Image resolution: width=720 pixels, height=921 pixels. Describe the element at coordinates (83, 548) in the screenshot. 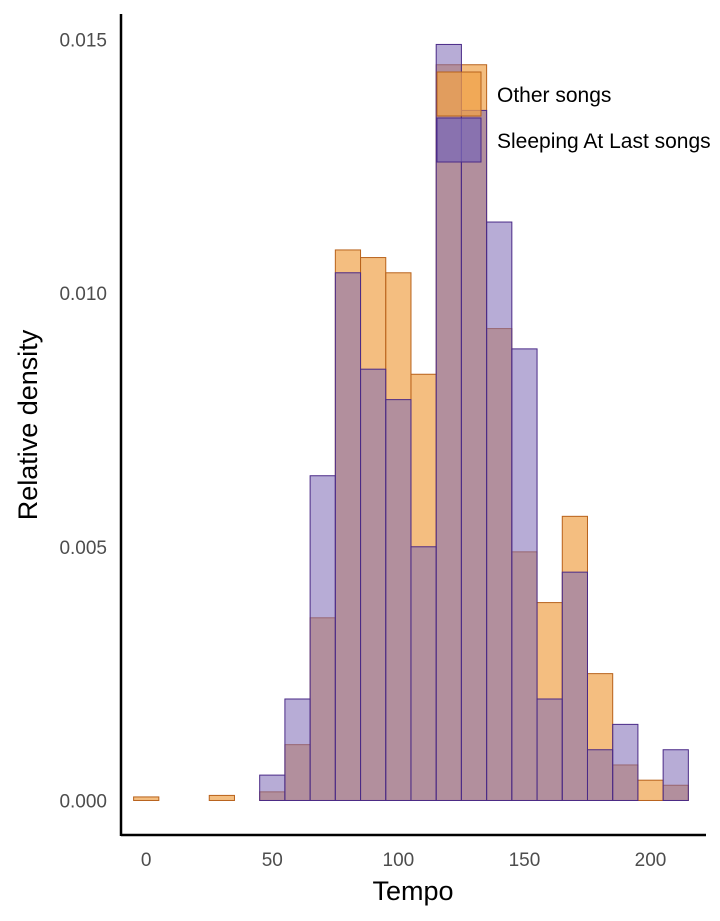

I see `y-tick-label: 0.005` at that location.